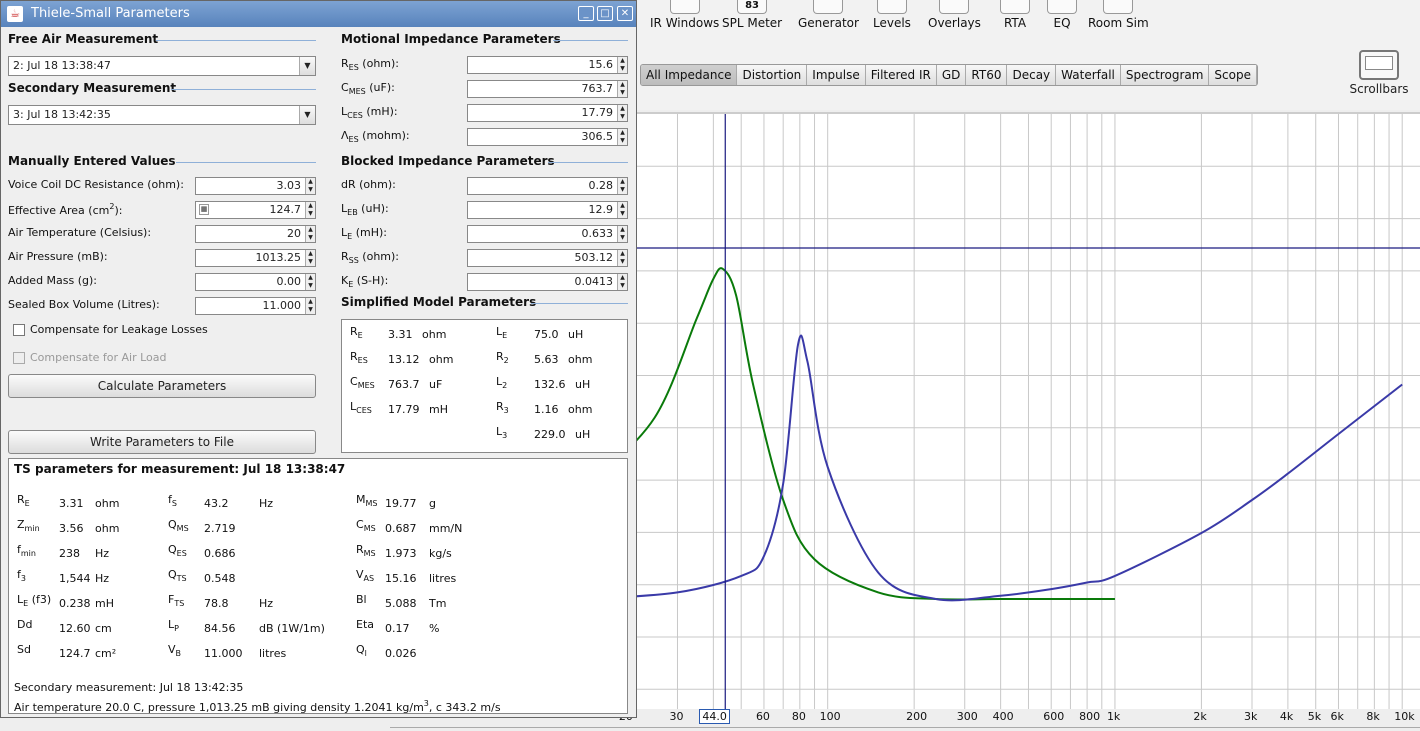 The image size is (1420, 731). I want to click on tab-scope: Scope, so click(1233, 75).